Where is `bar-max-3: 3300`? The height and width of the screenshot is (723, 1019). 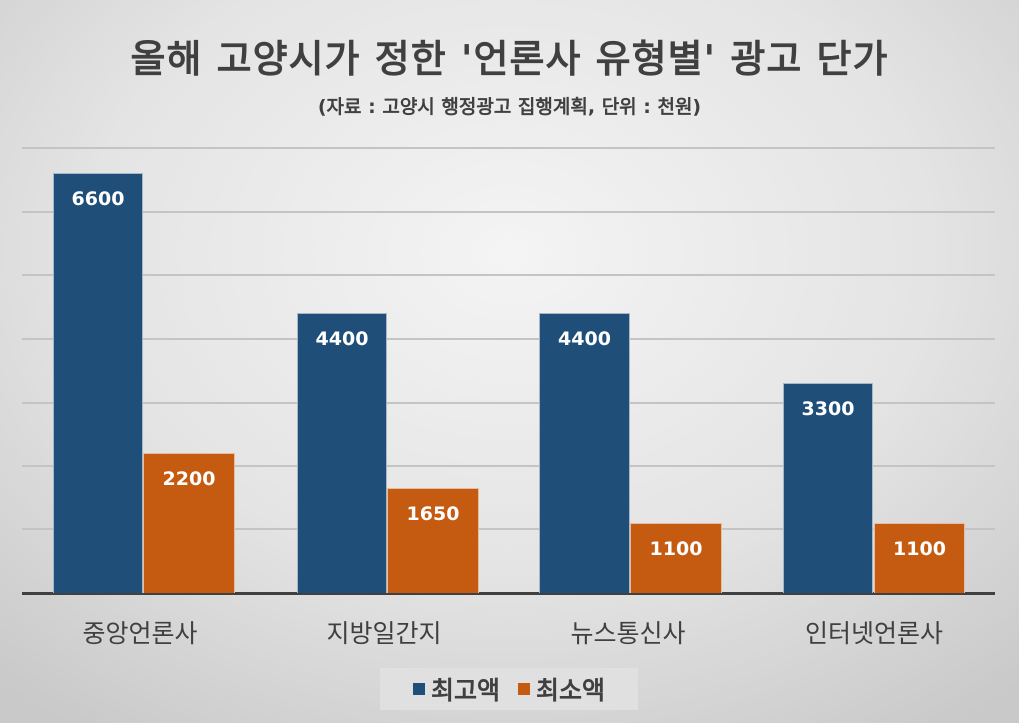 bar-max-3: 3300 is located at coordinates (828, 487).